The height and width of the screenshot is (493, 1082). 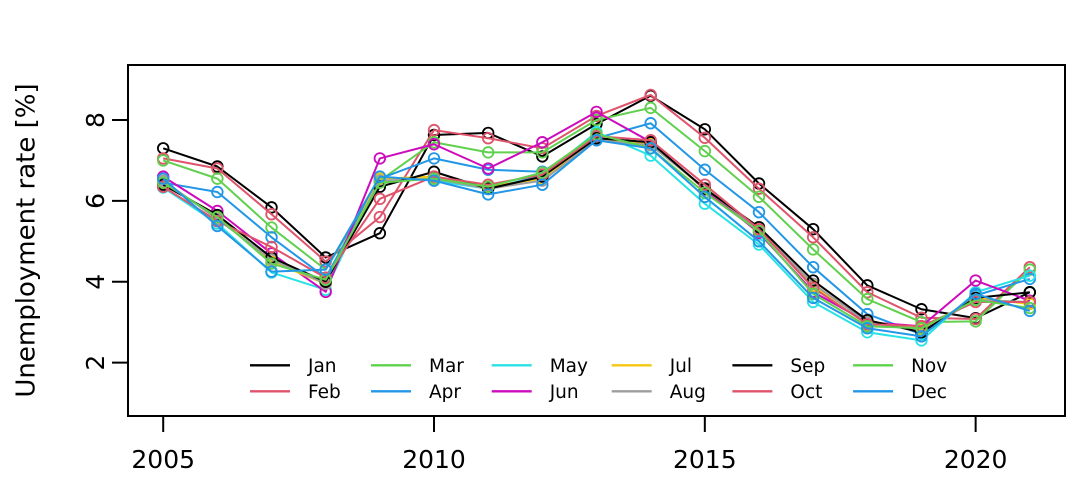 I want to click on legend-label-aug: Aug, so click(x=688, y=392).